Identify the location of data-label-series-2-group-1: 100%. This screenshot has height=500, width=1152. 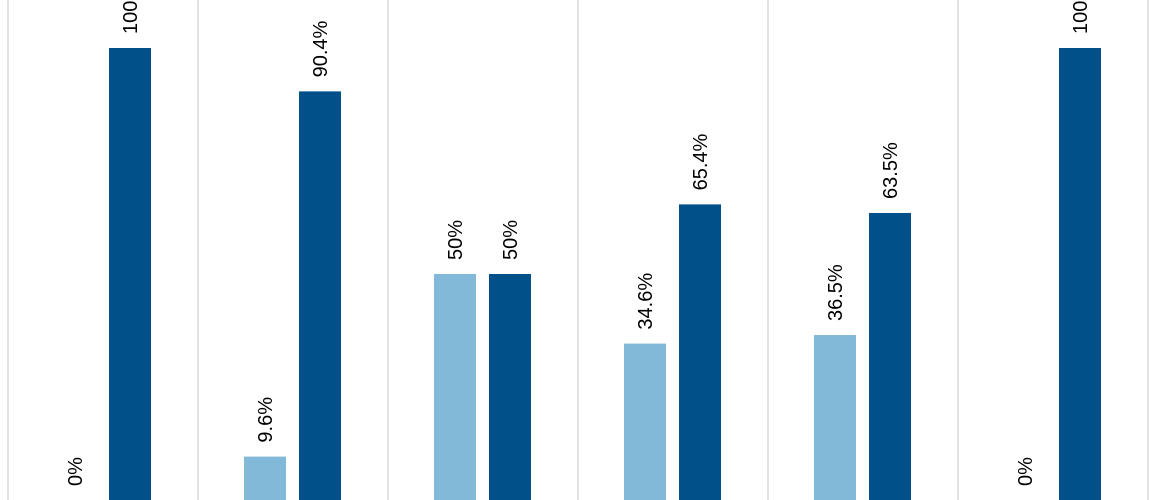
(131, 17).